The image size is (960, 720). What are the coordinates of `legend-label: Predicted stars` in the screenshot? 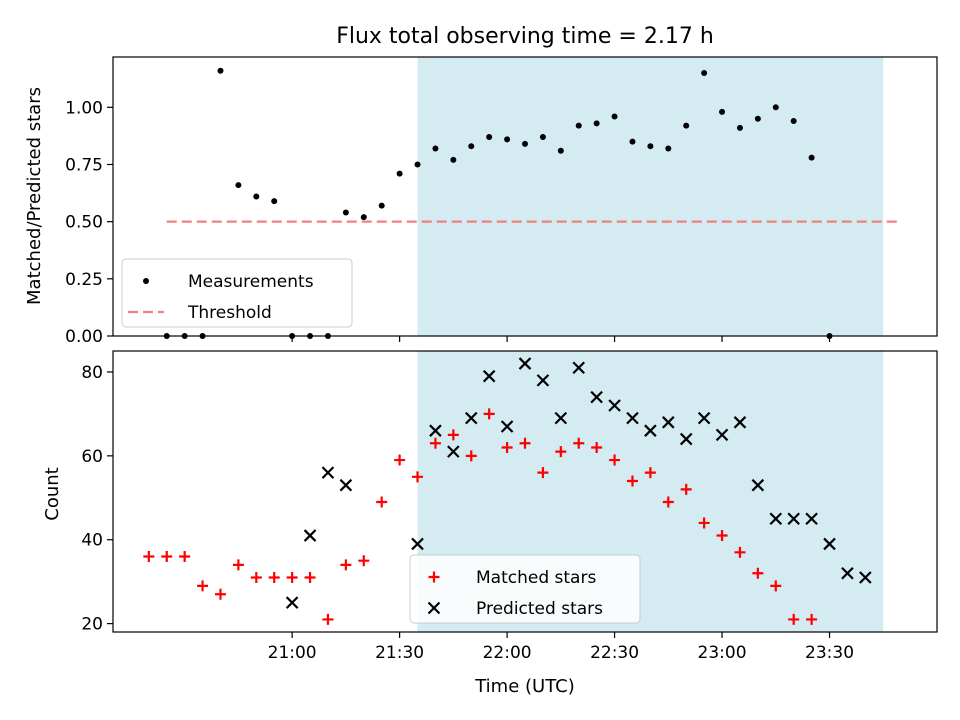 It's located at (539, 609).